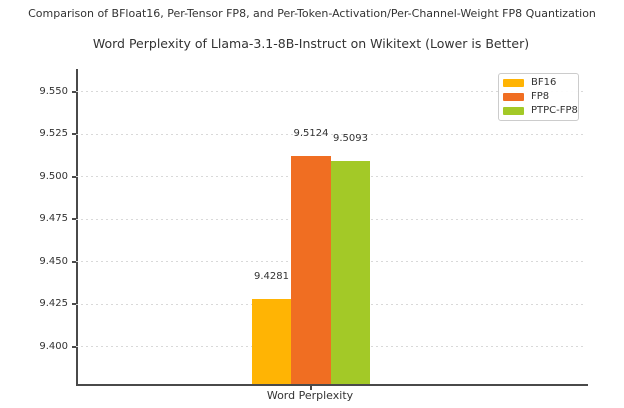  Describe the element at coordinates (53, 176) in the screenshot. I see `y-tick-label: 9.500` at that location.